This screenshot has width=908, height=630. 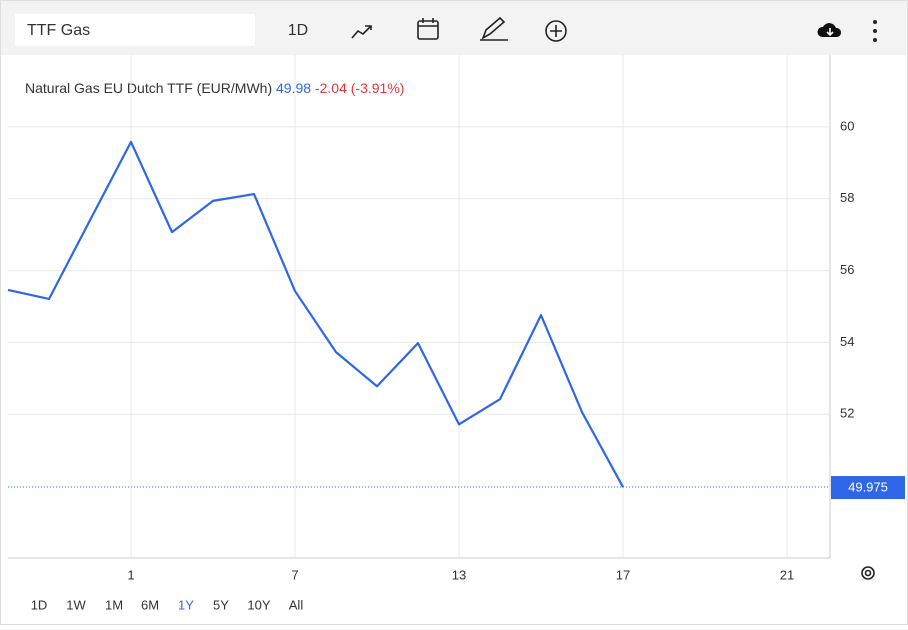 I want to click on title: Natural Gas EU Dutch TTF (EUR/MWh), so click(x=148, y=88).